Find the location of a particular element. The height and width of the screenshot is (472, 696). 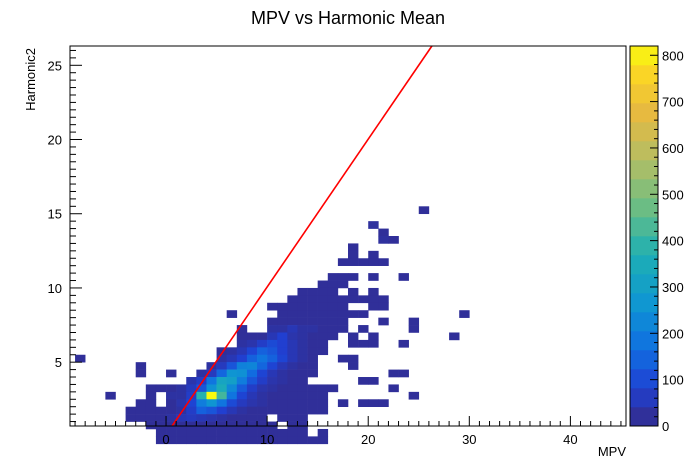

color-scale-bar is located at coordinates (644, 236).